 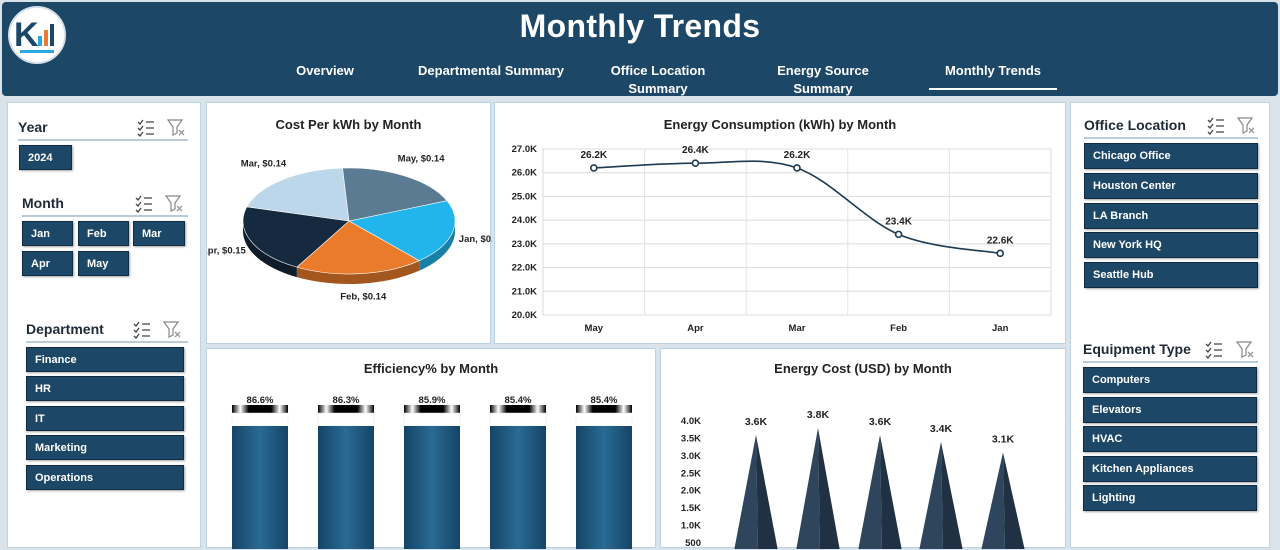 I want to click on month-slicer: Month, so click(x=105, y=204).